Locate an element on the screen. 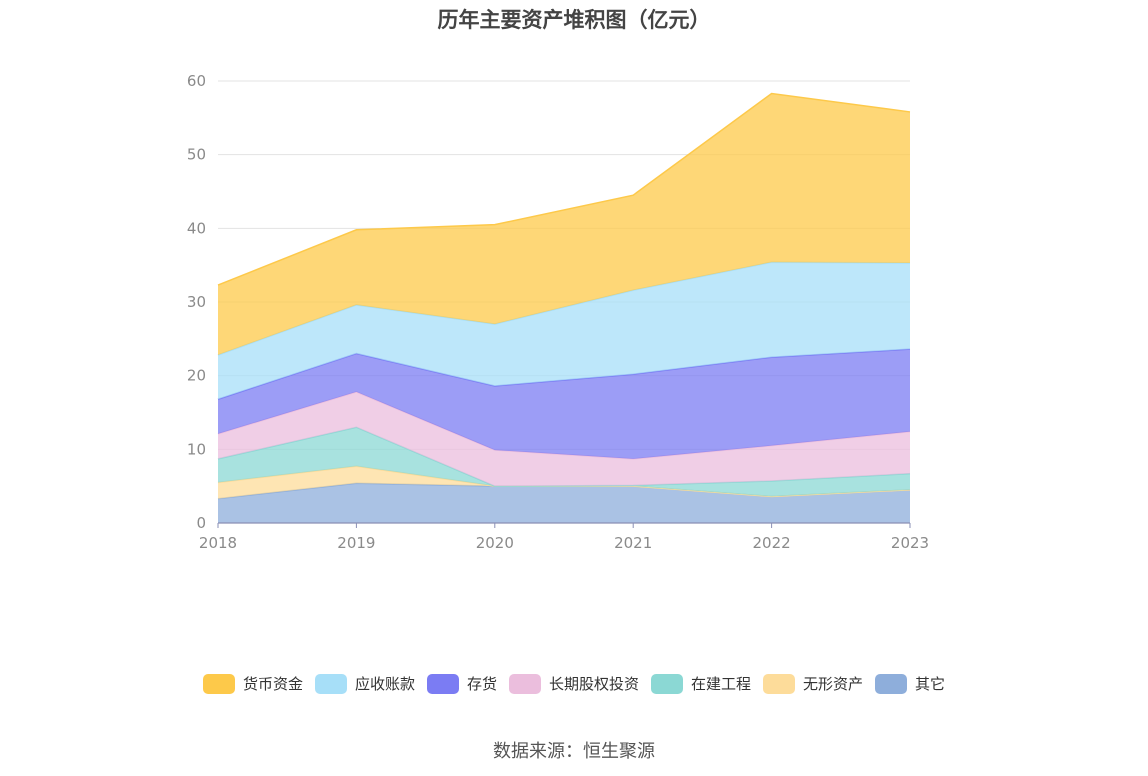  legend-item: 存货 is located at coordinates (461, 683).